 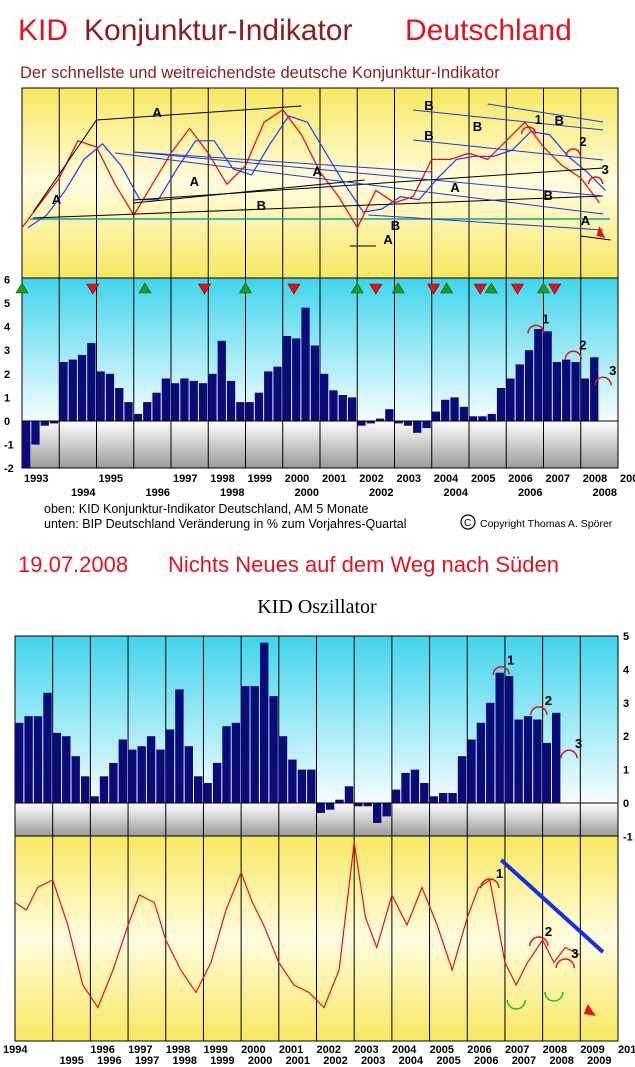 I want to click on indicator-line, so click(x=310, y=168).